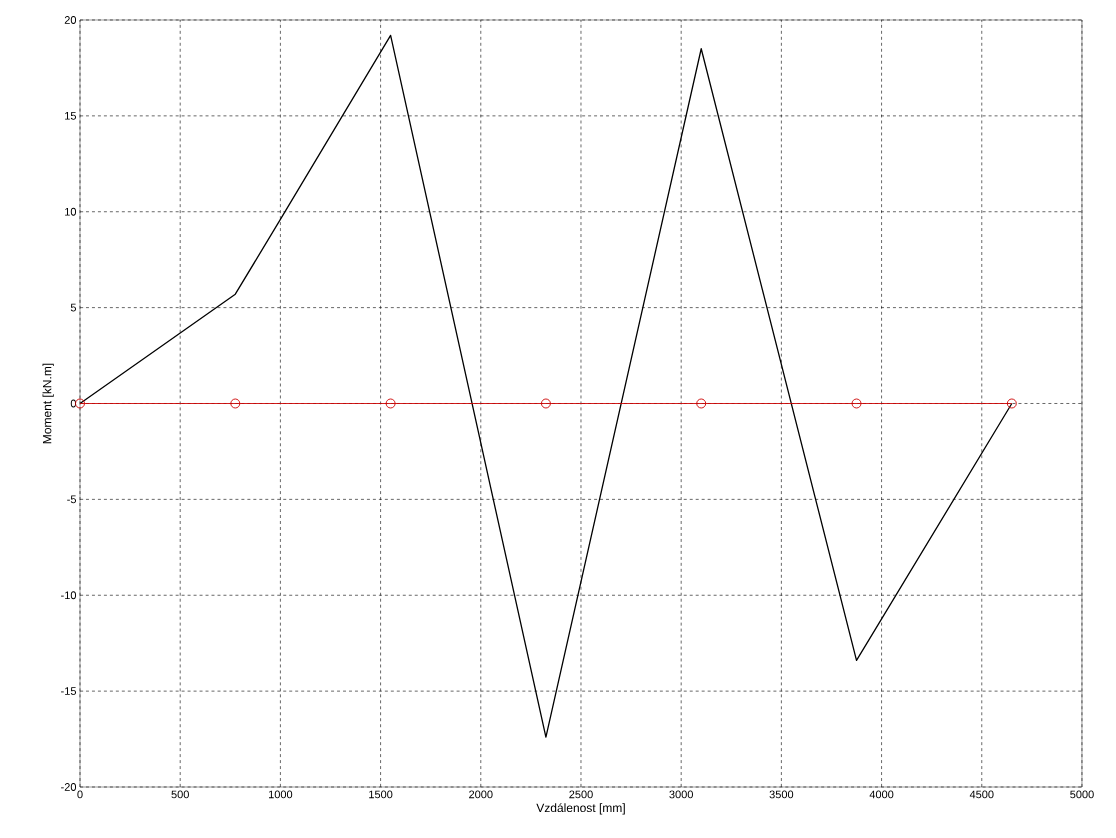 The image size is (1116, 838). I want to click on x-axis-title: Vzdálenost [mm], so click(580, 809).